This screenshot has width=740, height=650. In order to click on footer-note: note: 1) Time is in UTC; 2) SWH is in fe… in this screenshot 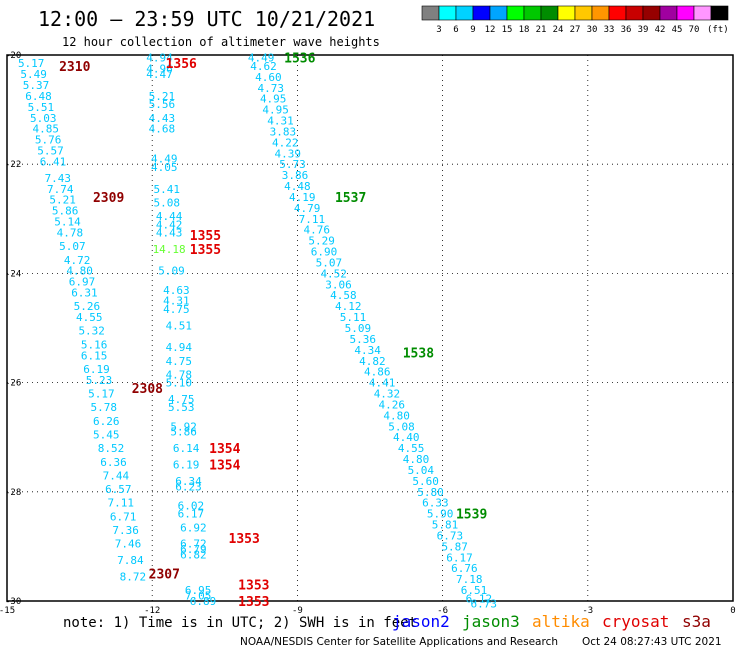, I will do `click(240, 623)`.